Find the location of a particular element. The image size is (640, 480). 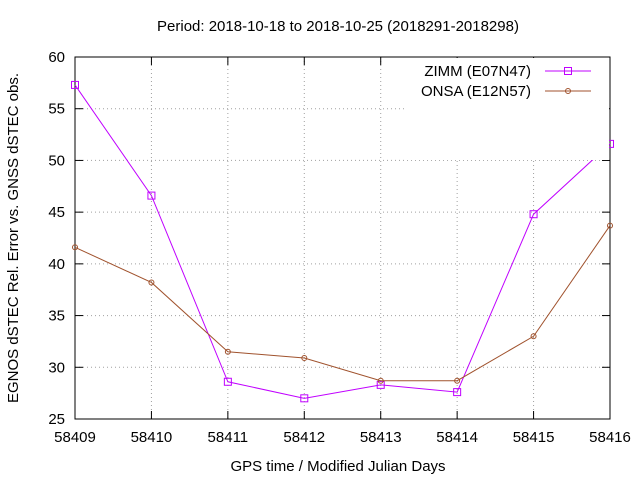

x-tick-label: 58413 is located at coordinates (381, 437).